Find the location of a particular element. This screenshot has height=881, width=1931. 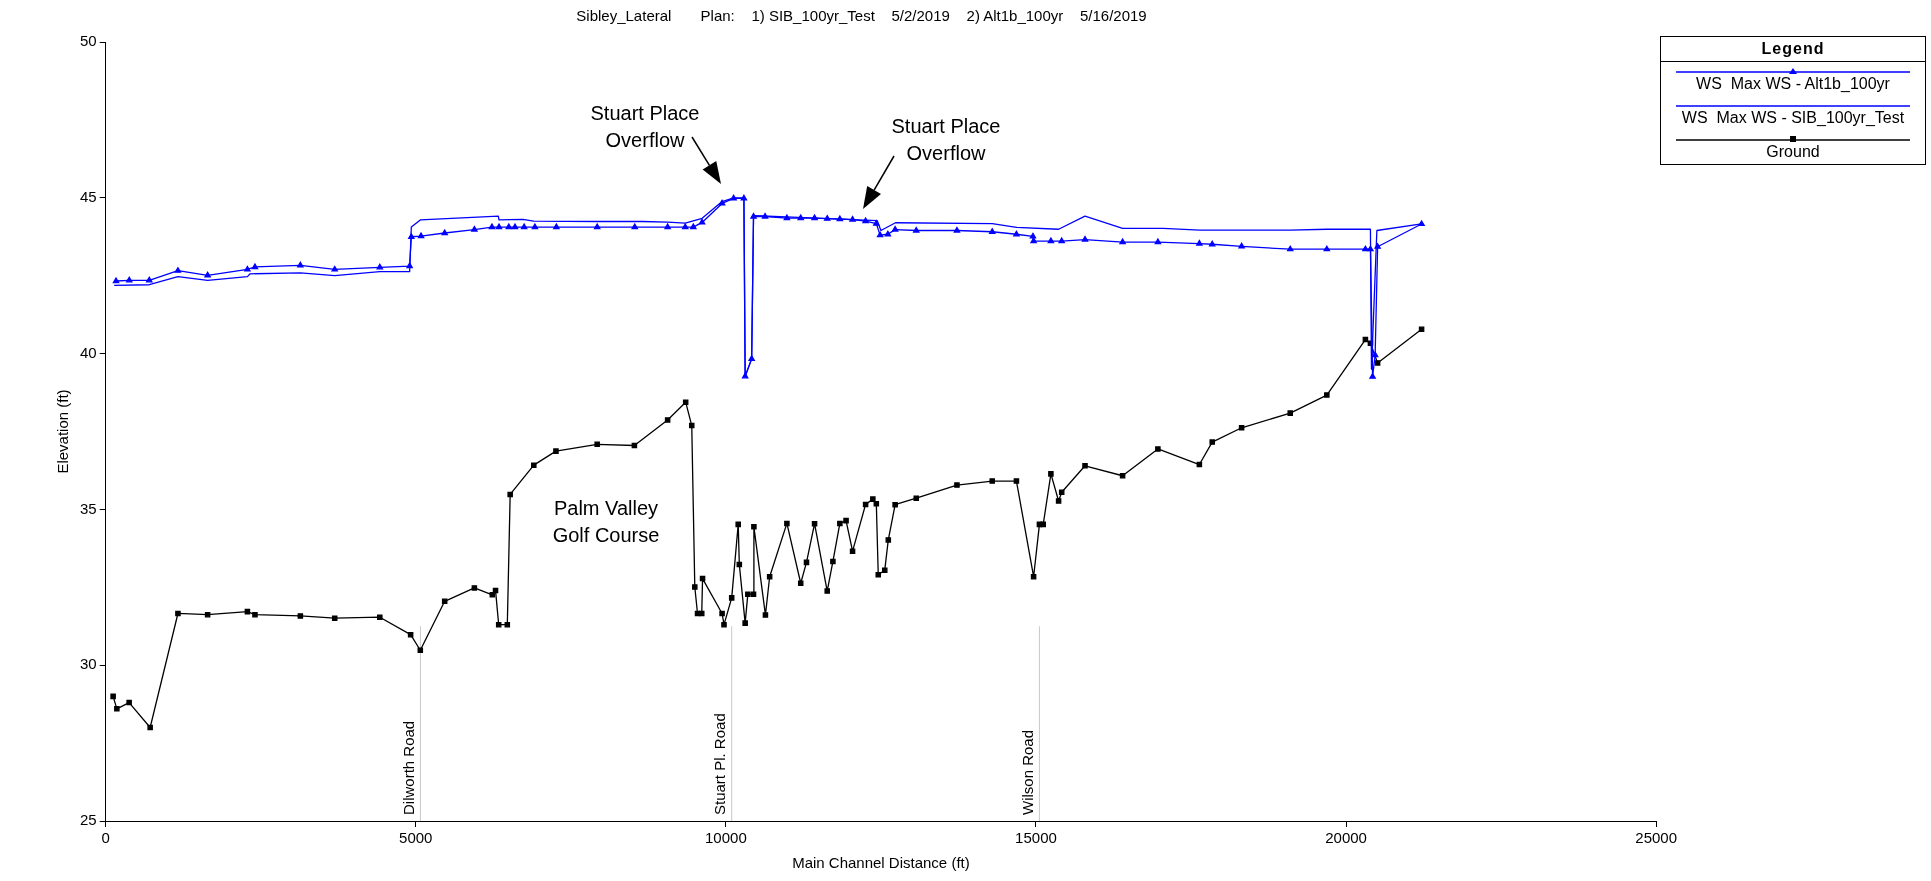

x-tick-label: 0 is located at coordinates (105, 838).